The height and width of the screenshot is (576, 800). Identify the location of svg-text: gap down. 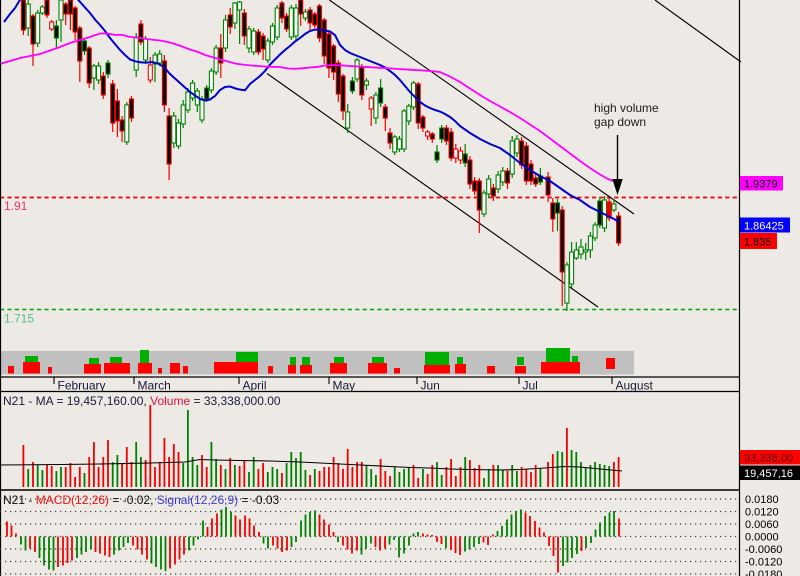
(620, 122).